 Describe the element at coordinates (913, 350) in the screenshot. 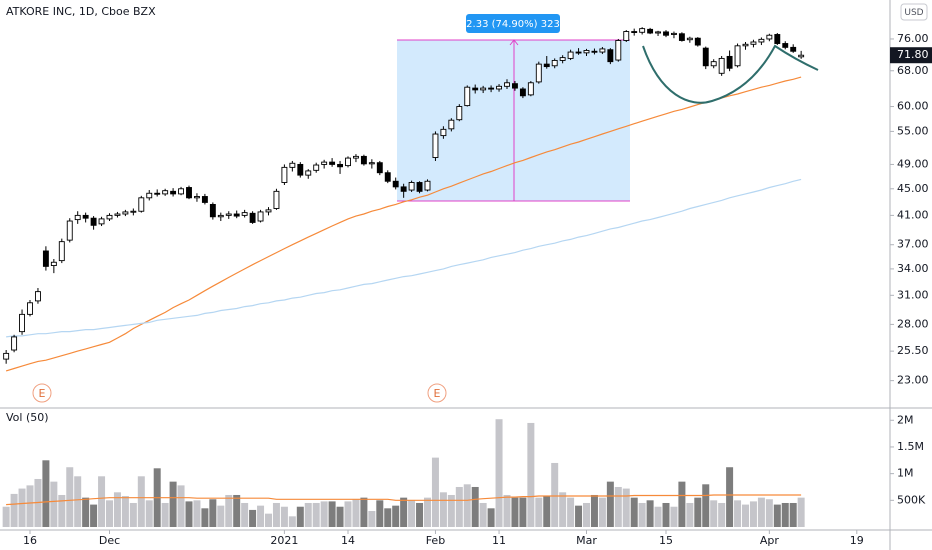

I see `y-tick-label: 25.50` at that location.